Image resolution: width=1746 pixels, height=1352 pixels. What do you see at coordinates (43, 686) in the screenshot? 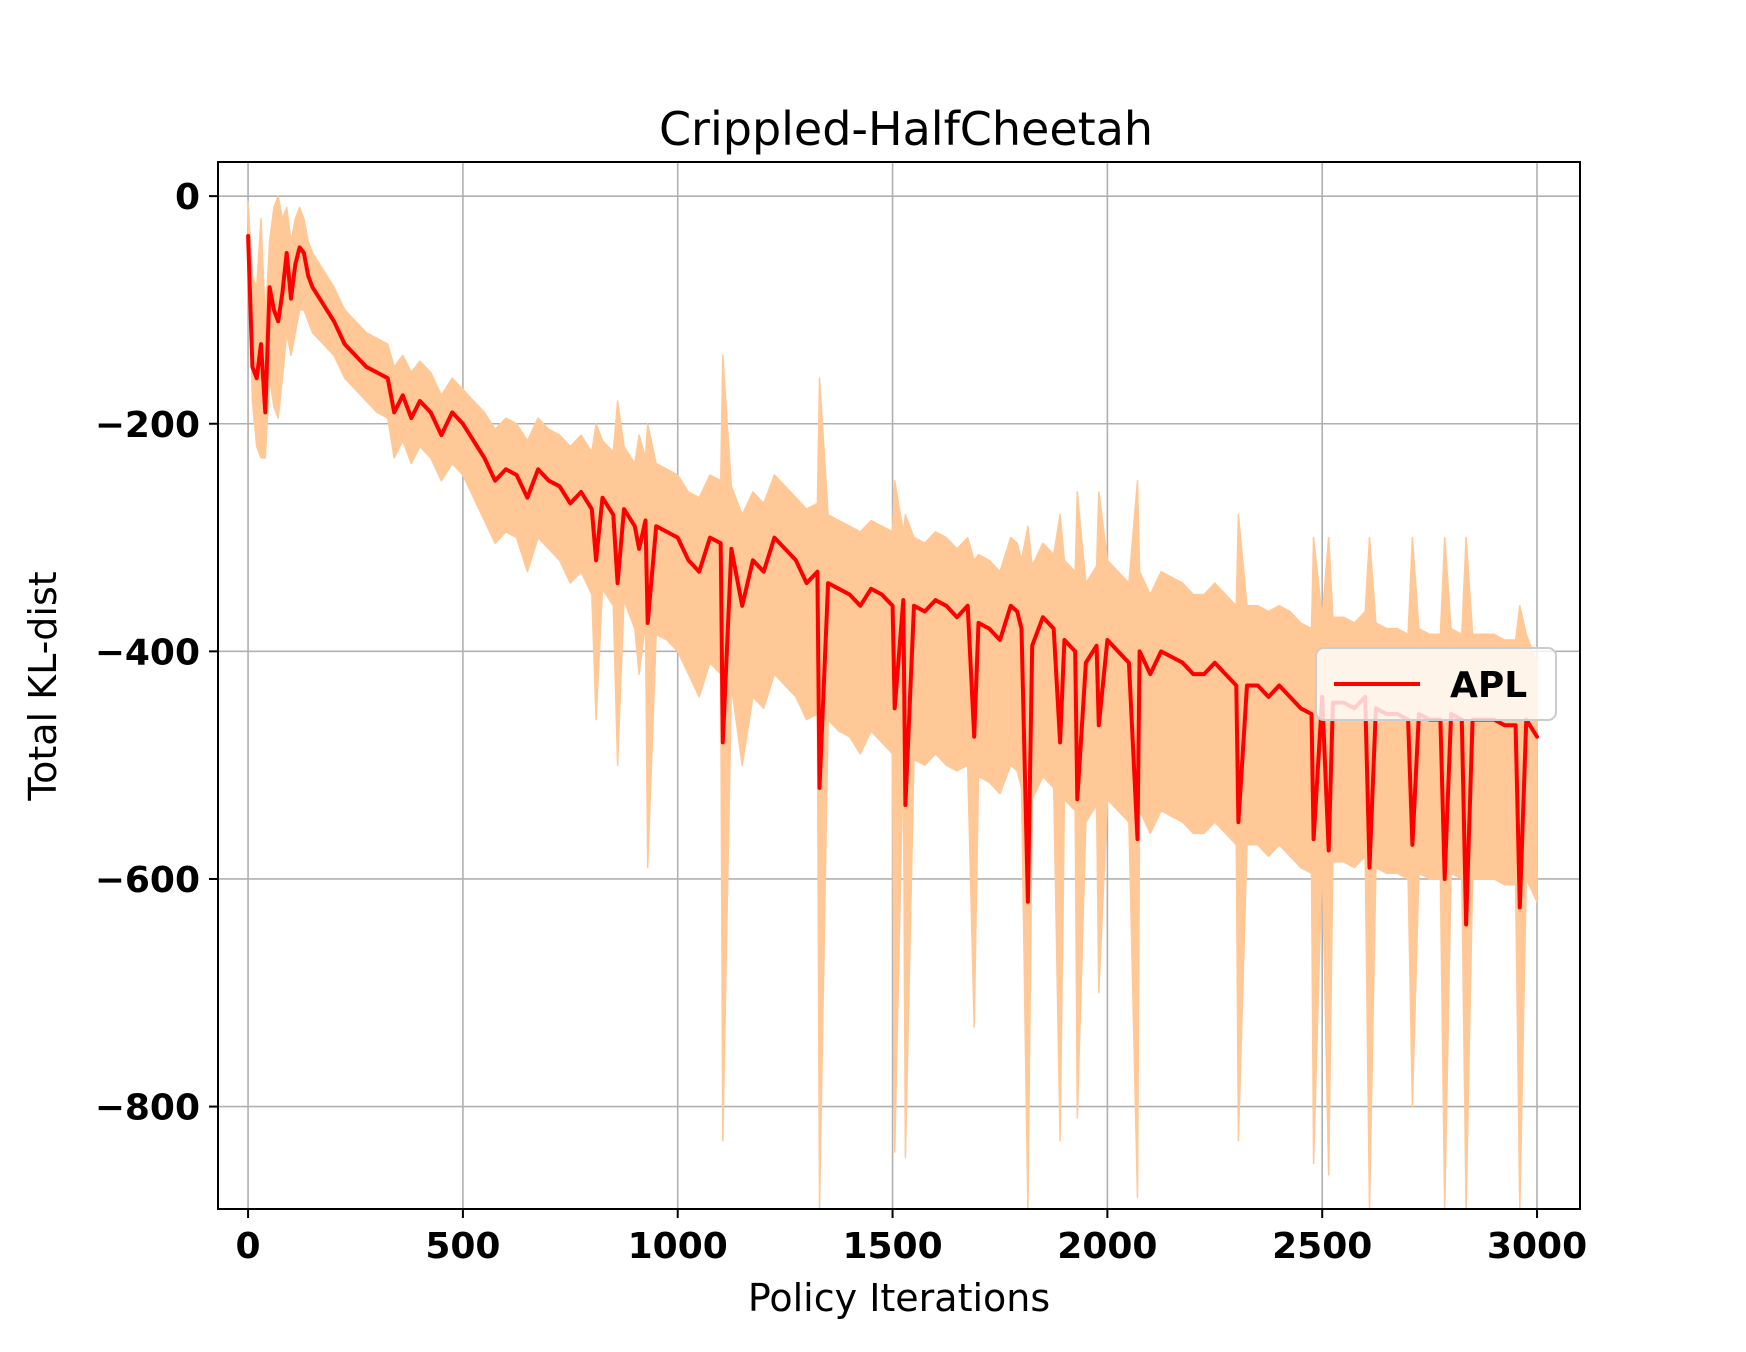
I see `y-axis-label: Total KL-dist` at bounding box center [43, 686].